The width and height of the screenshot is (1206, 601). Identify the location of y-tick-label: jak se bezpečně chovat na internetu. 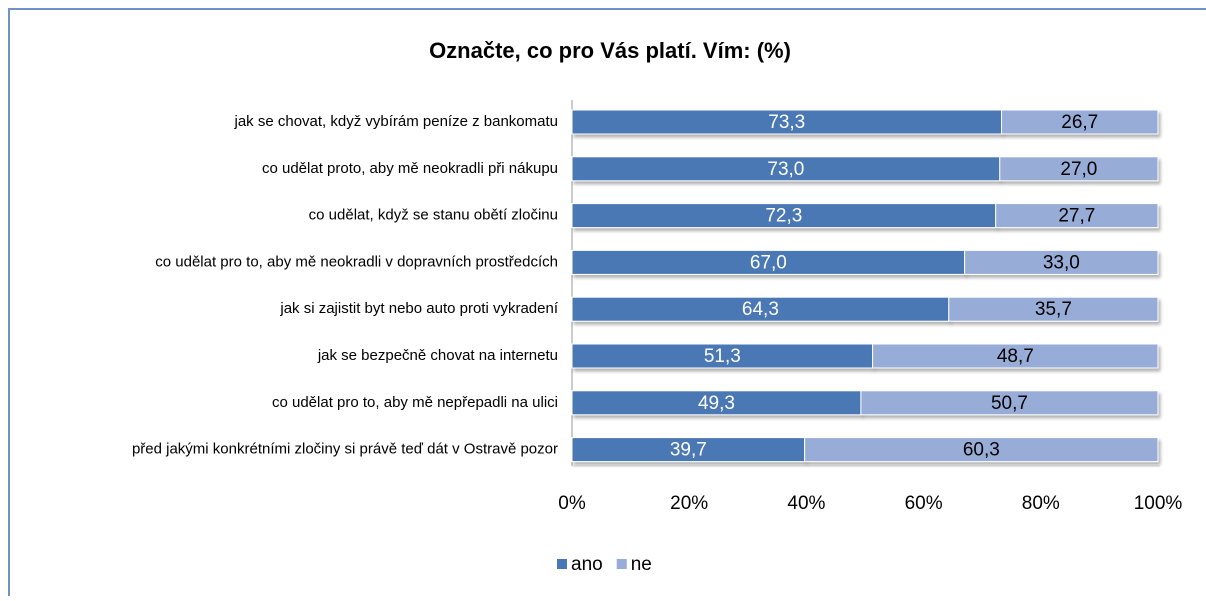
(437, 355).